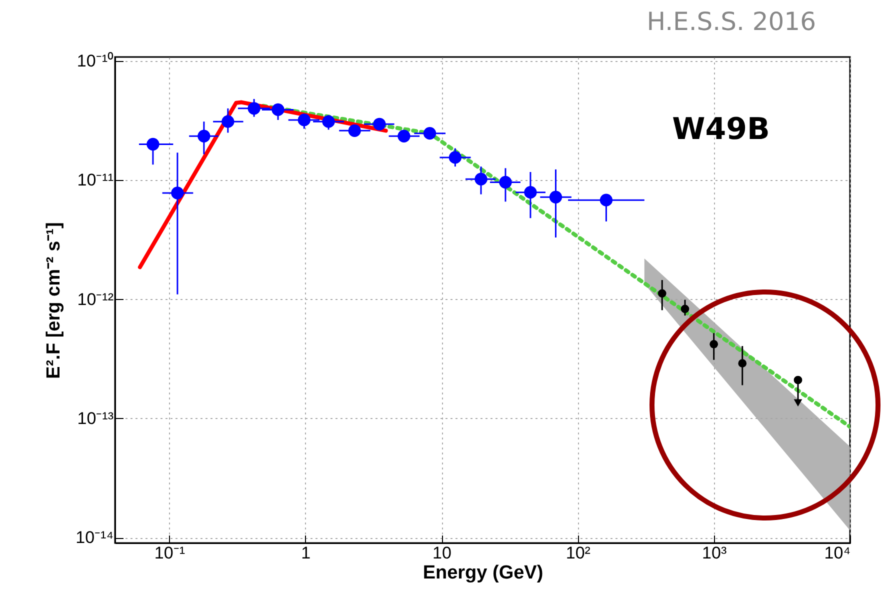  I want to click on x-tick-label: 1, so click(306, 553).